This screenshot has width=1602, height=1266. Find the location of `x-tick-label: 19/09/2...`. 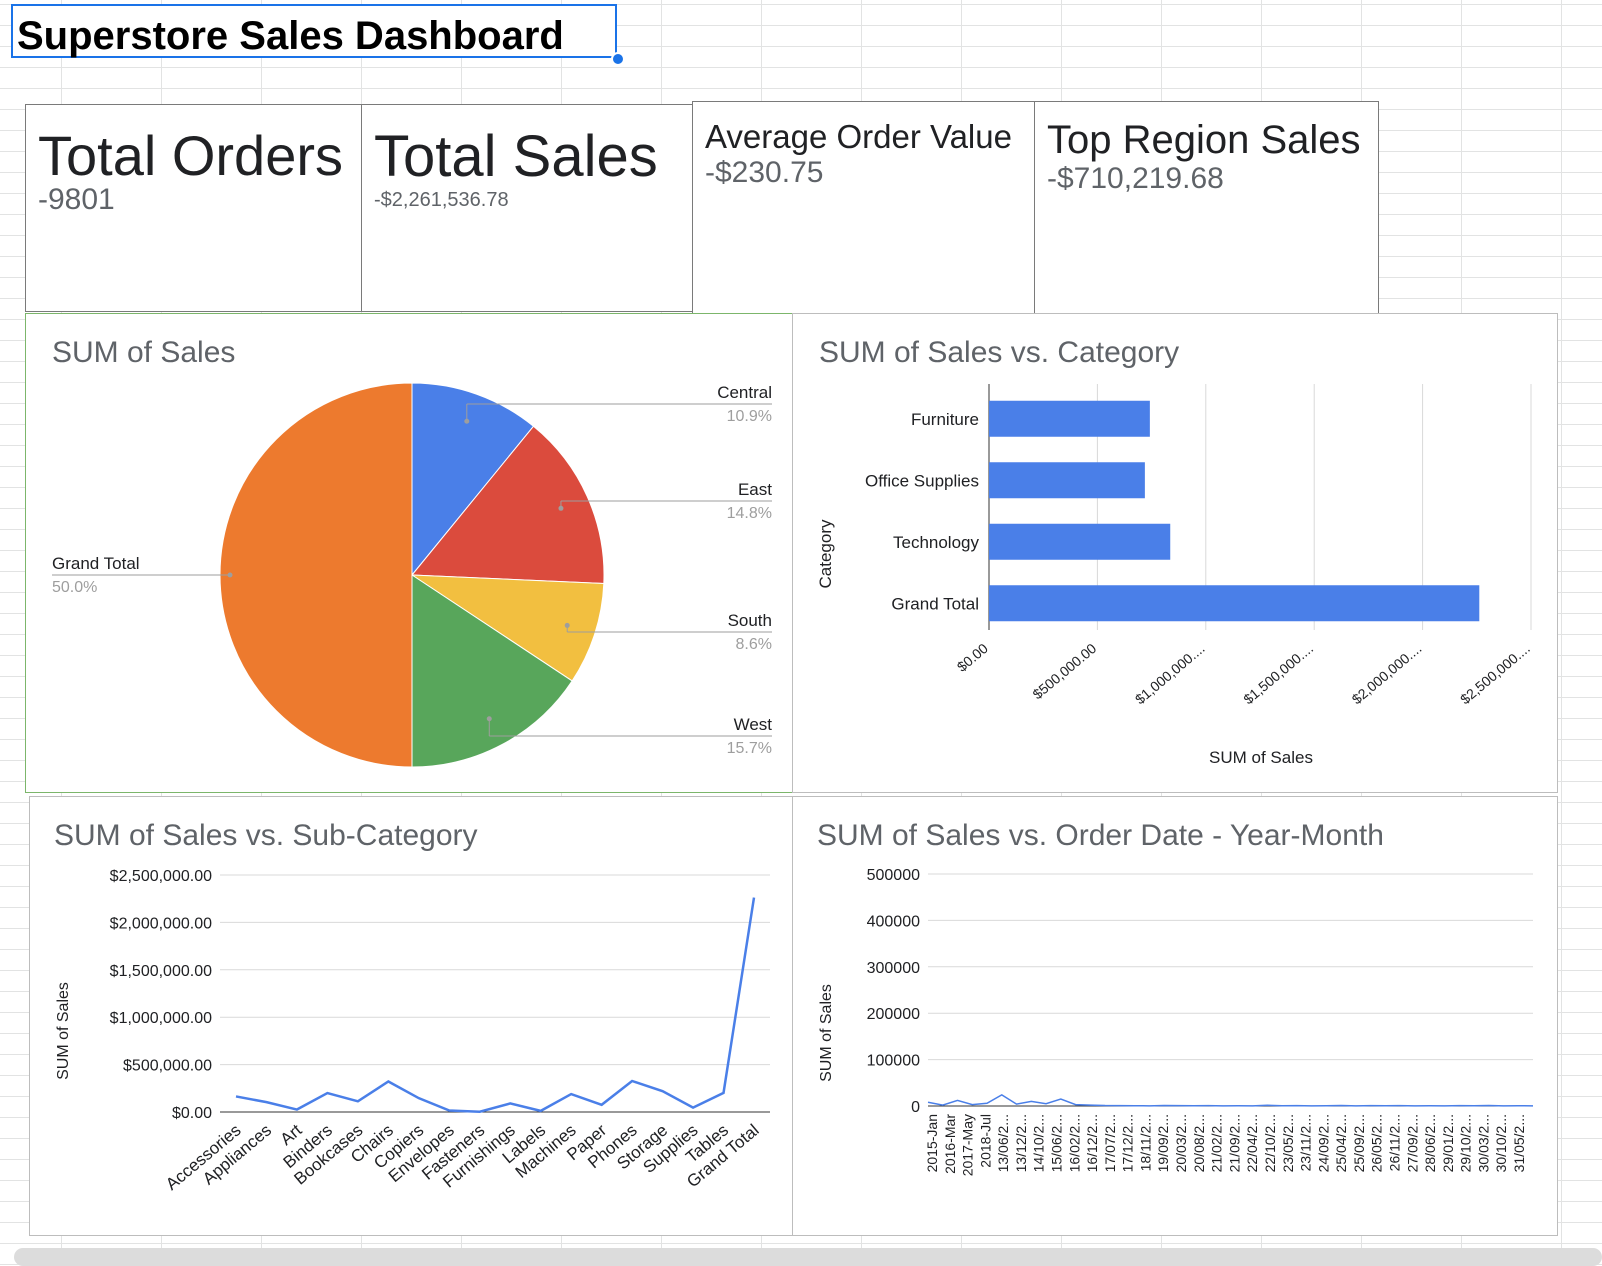

x-tick-label: 19/09/2... is located at coordinates (1163, 1143).